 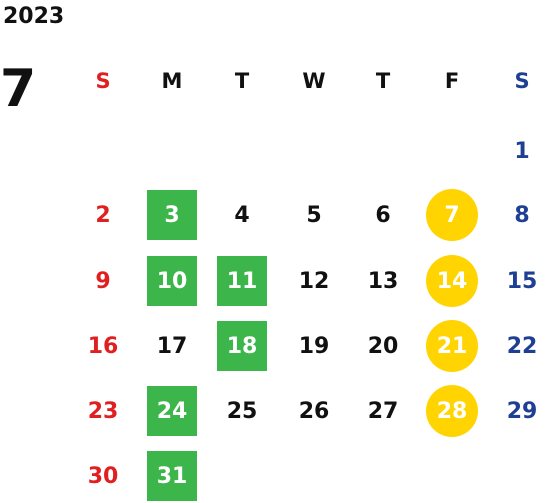 What do you see at coordinates (383, 346) in the screenshot?
I see `day-cell-20: 20` at bounding box center [383, 346].